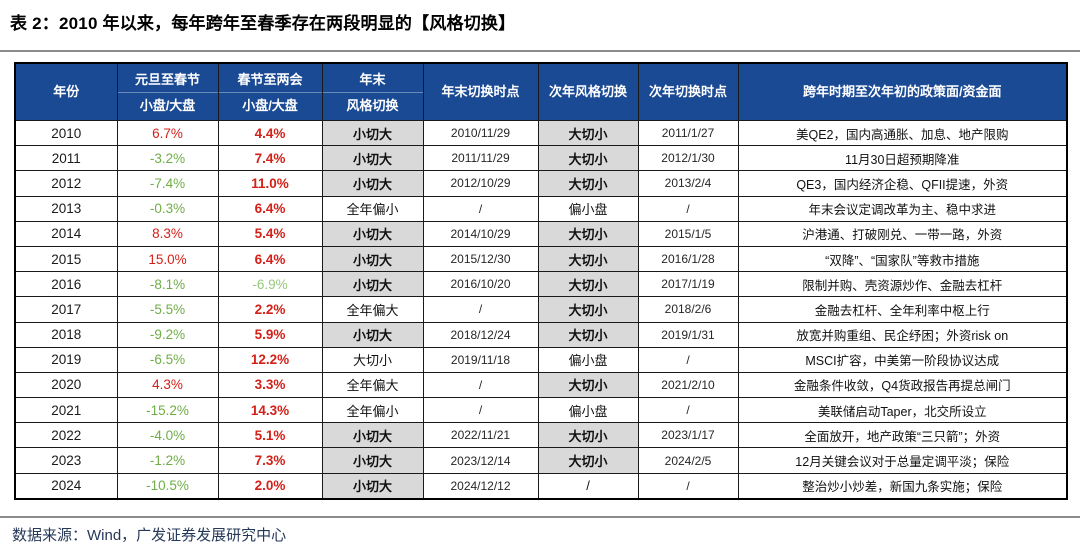 This screenshot has height=552, width=1080. I want to click on policy-note: 美联储启动Taper，北交所设立, so click(902, 410).